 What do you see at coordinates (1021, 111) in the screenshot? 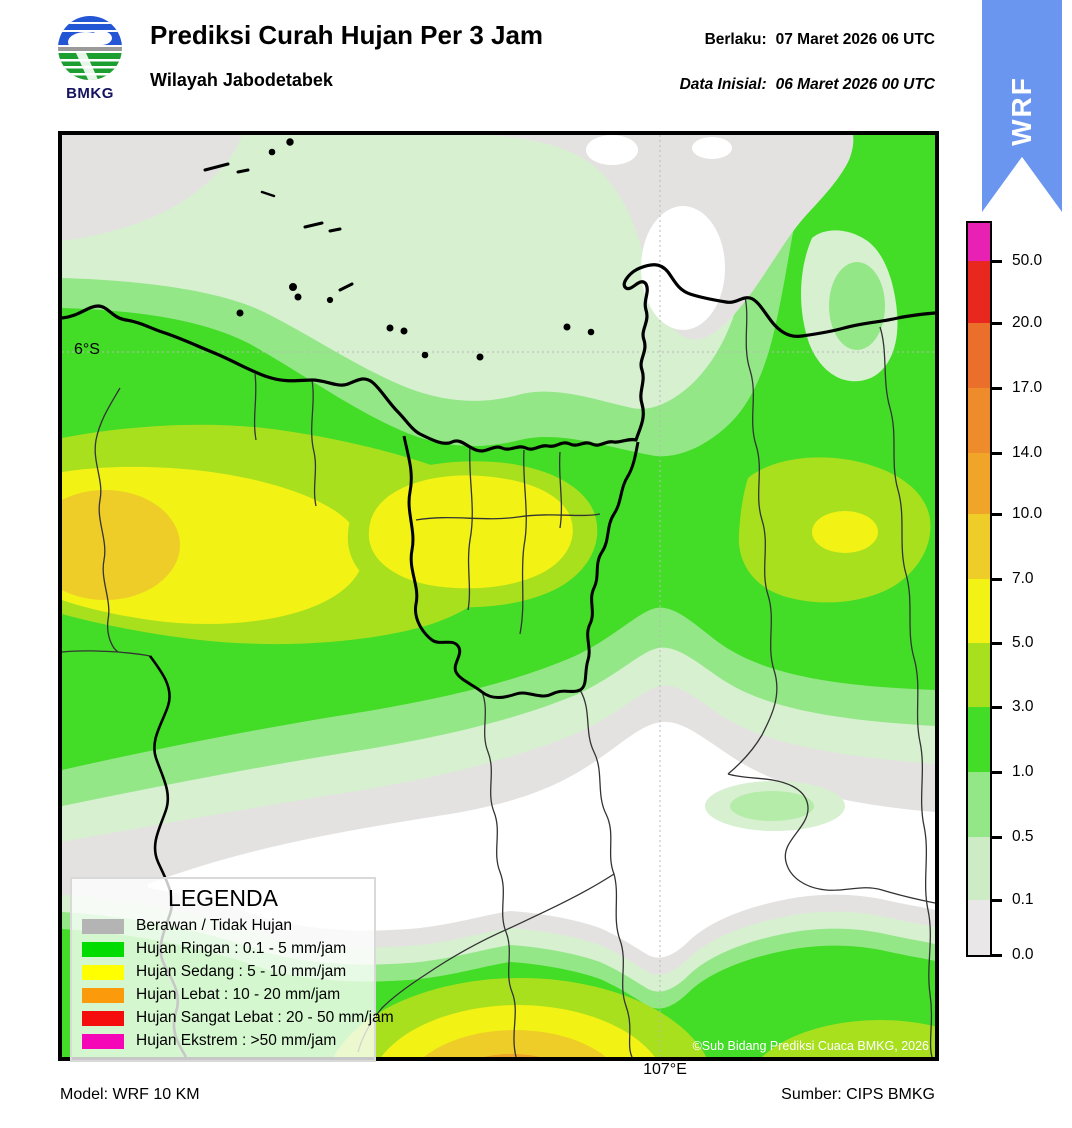
I see `wrf-ribbon-text: WRF` at bounding box center [1021, 111].